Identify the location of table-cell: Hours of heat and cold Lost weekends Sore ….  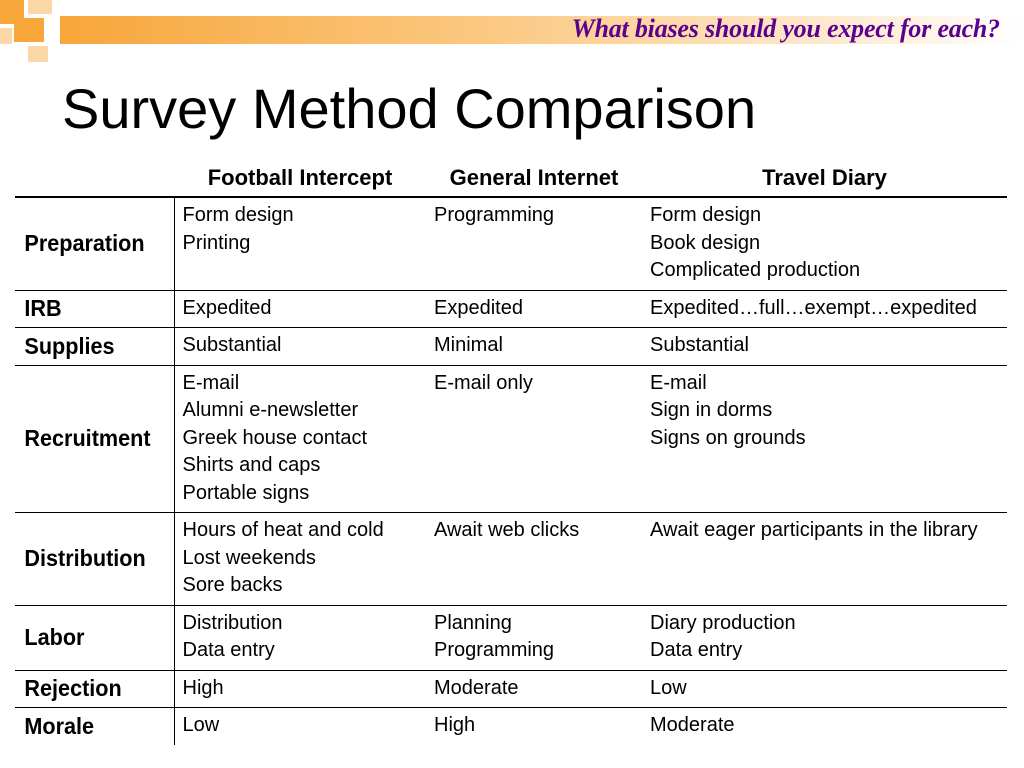
(300, 559).